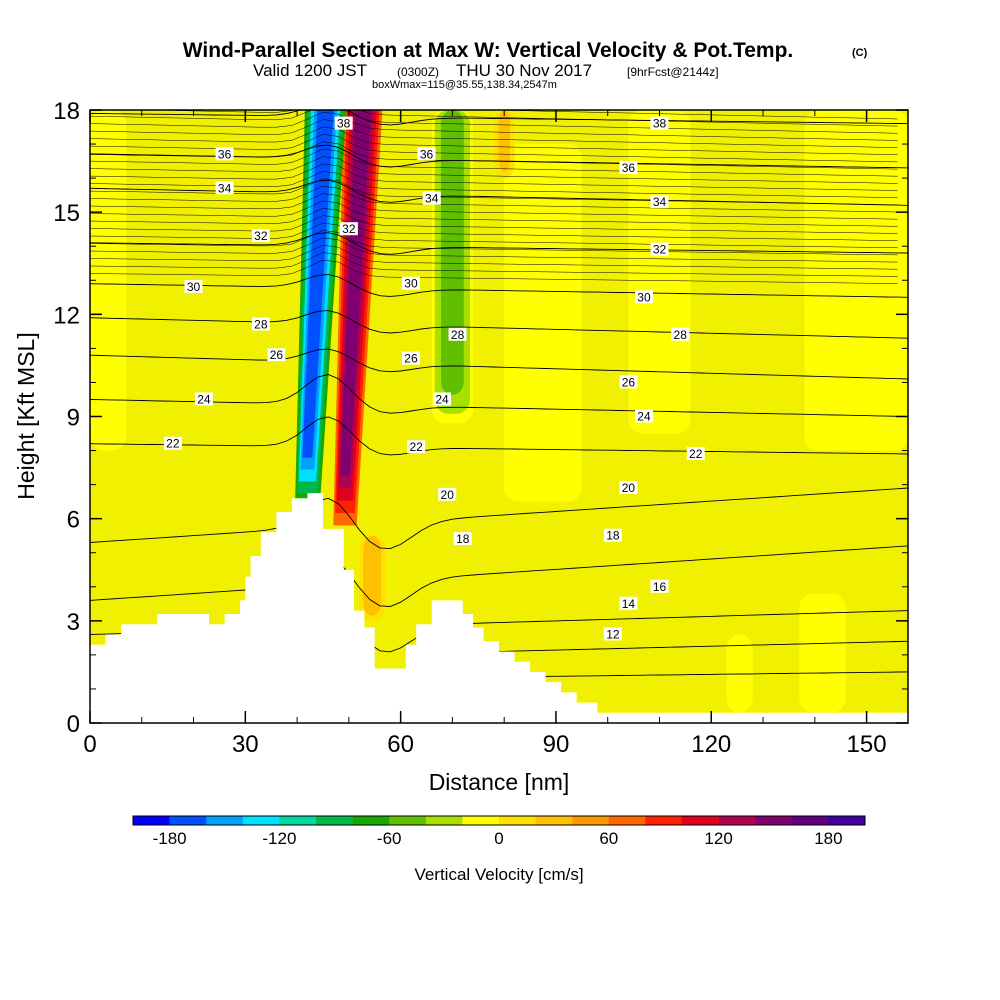 This screenshot has width=1000, height=1000. I want to click on colorbar-tick-label: -60, so click(389, 838).